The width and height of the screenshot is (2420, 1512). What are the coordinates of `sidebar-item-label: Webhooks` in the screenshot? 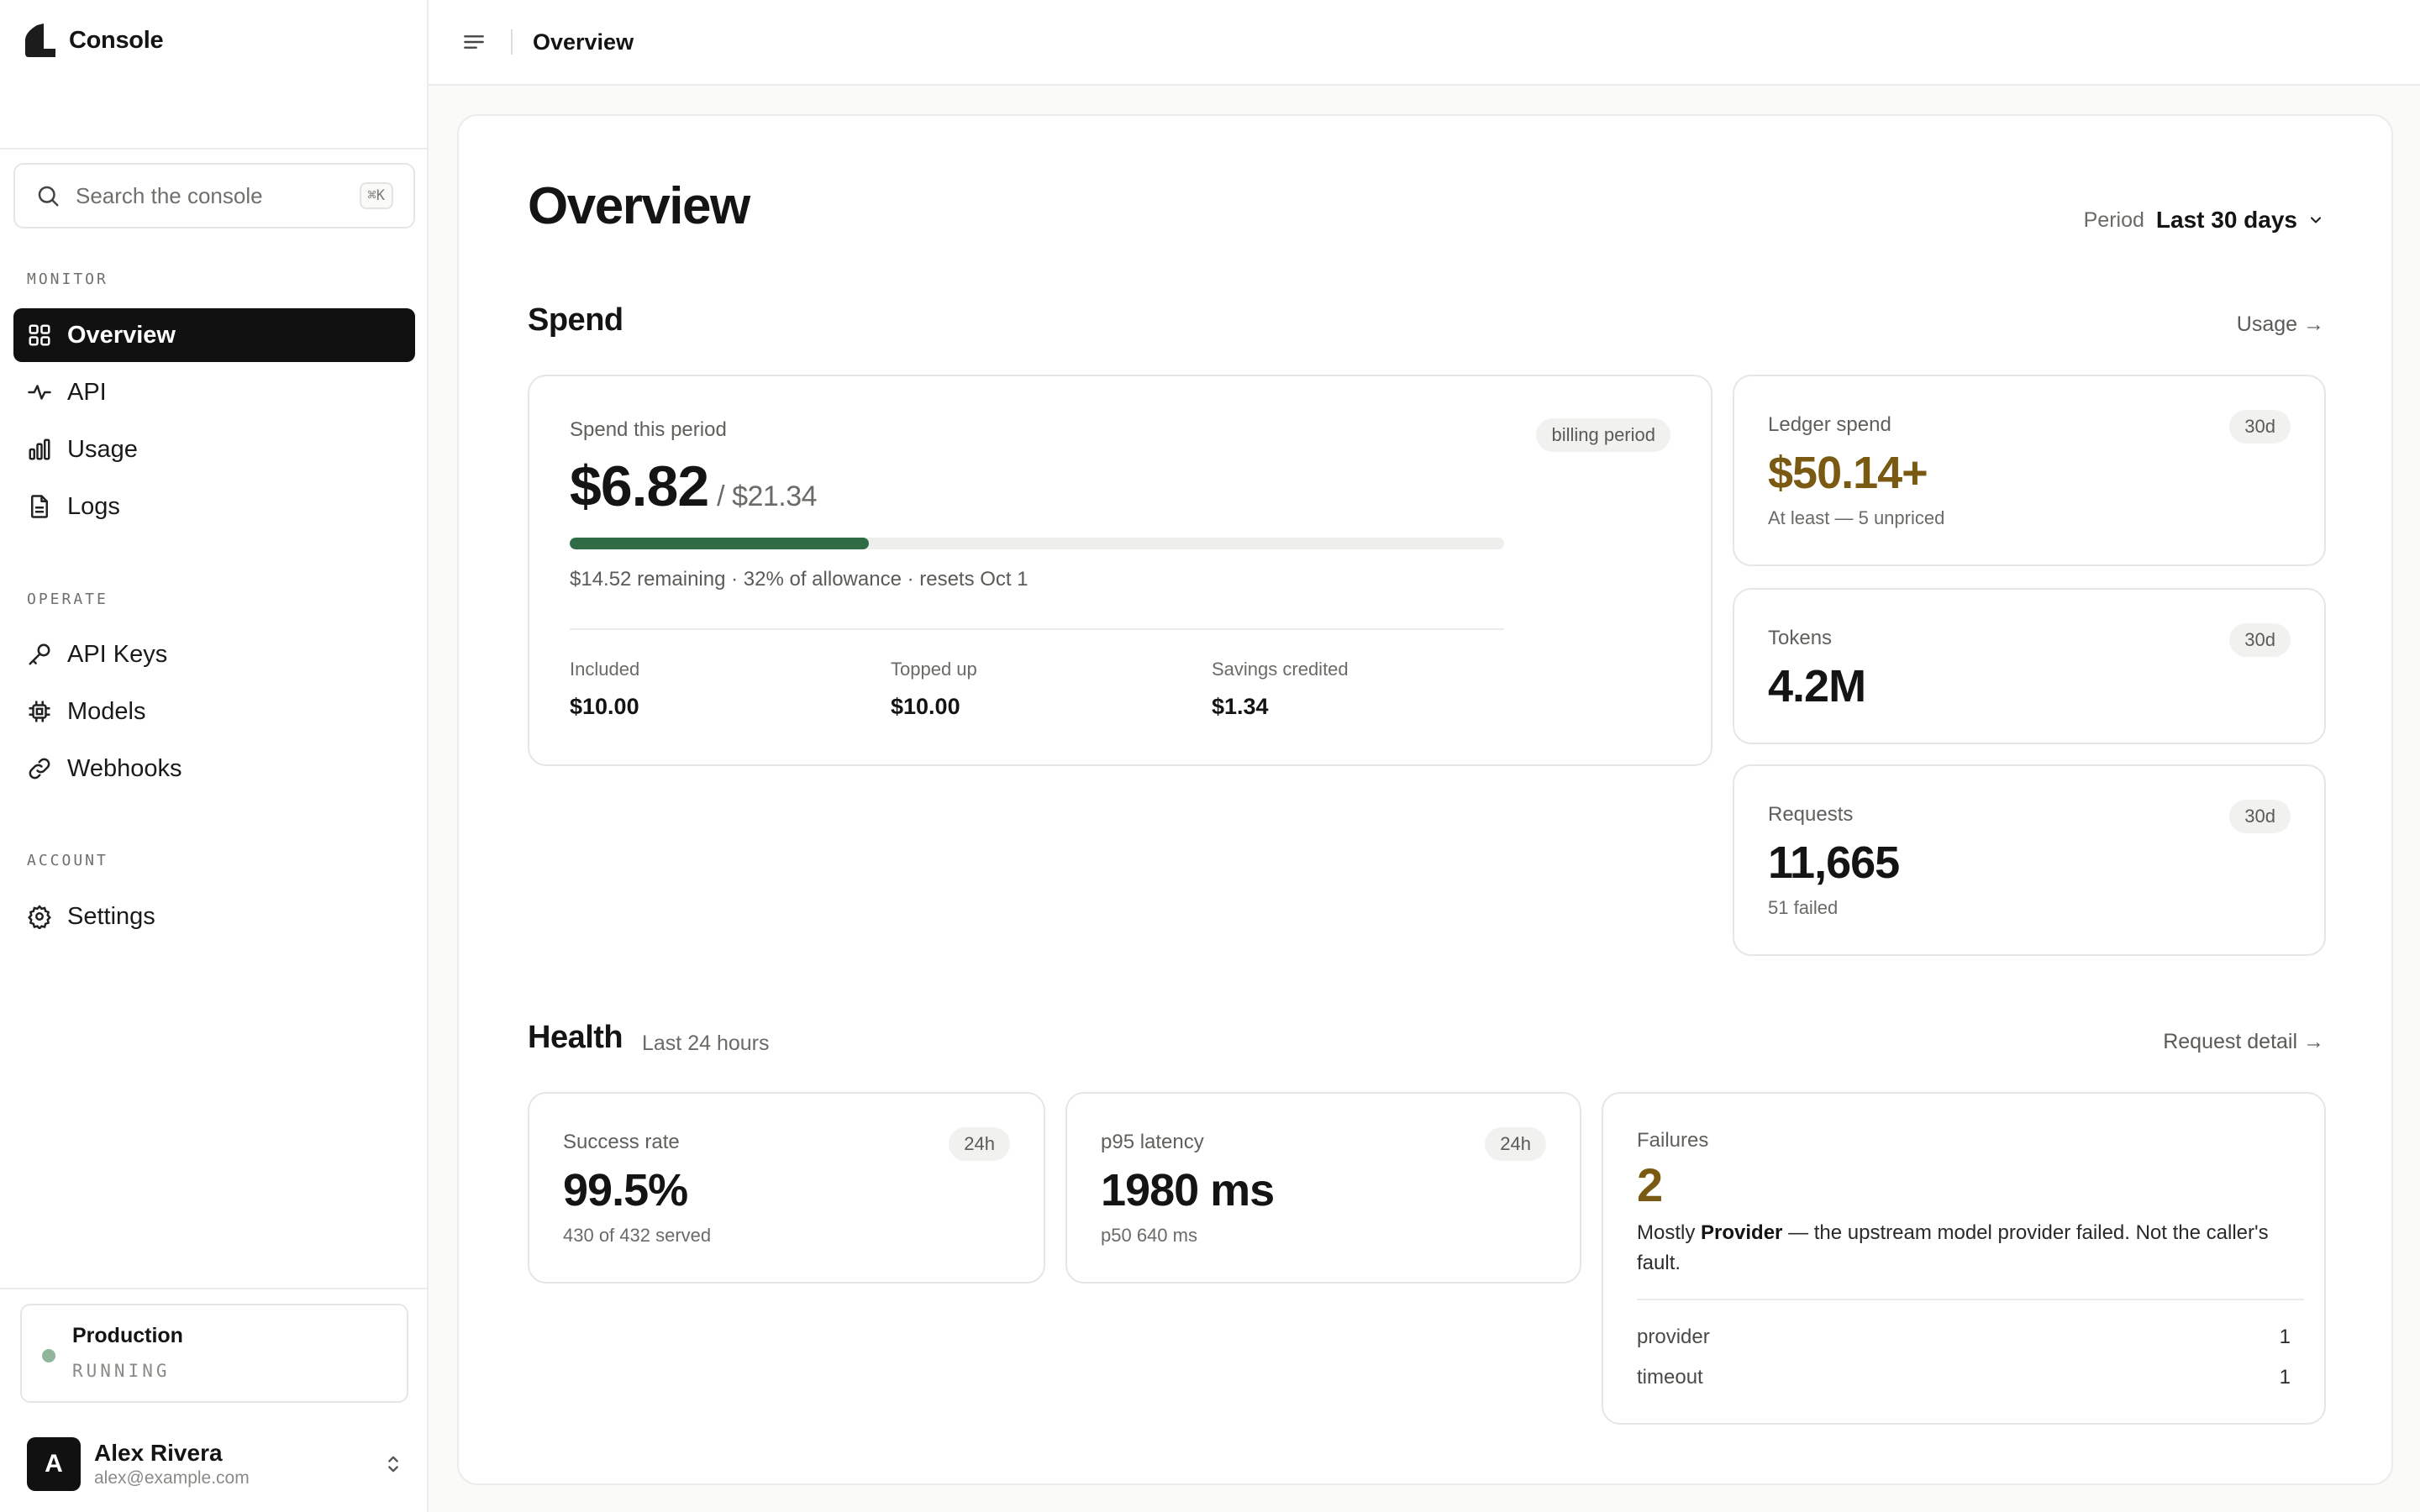 It's located at (124, 768).